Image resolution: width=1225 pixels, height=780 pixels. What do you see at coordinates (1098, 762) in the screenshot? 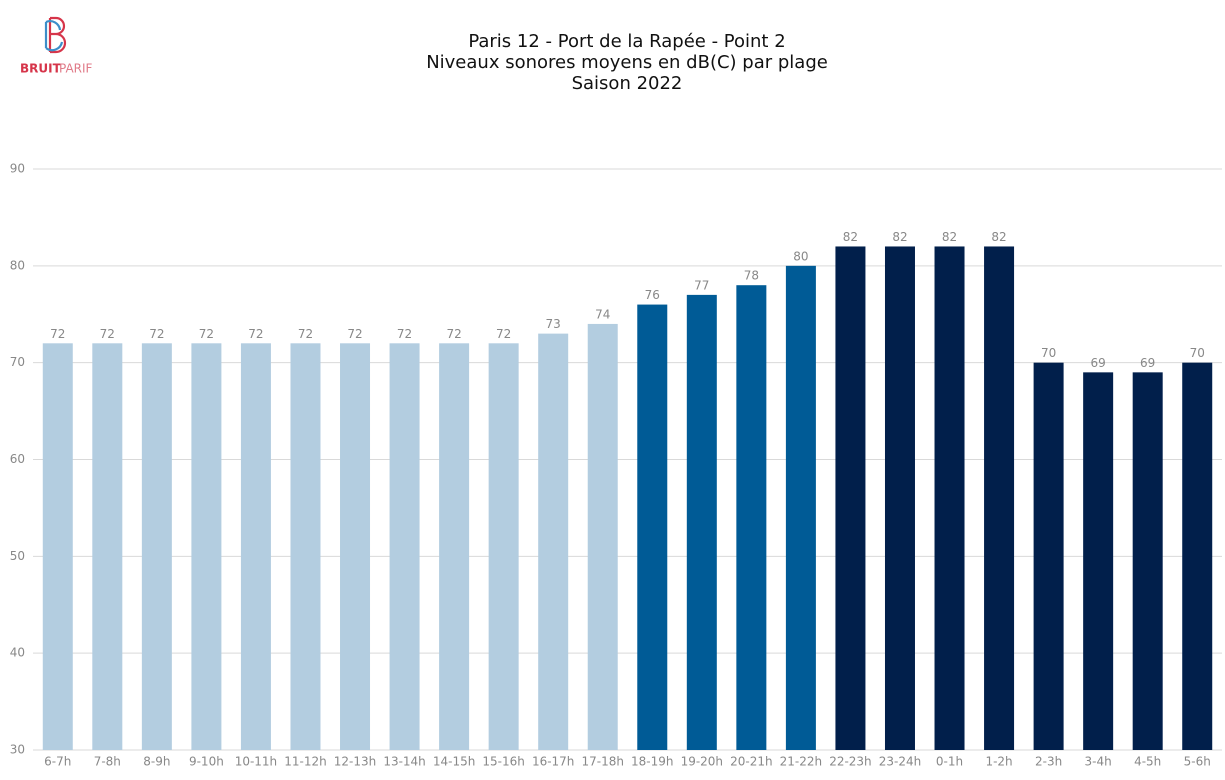
I see `x-tick-label: 3-4h` at bounding box center [1098, 762].